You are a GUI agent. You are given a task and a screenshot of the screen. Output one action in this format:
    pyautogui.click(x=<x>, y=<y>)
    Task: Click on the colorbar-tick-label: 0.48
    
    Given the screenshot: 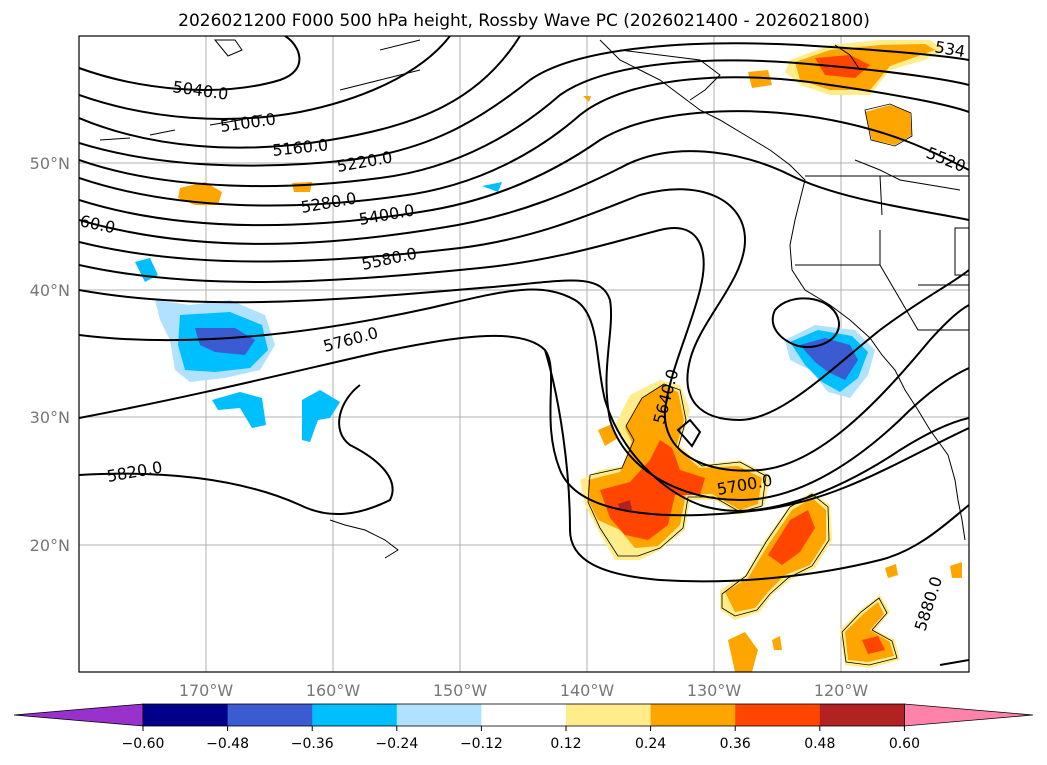 What is the action you would take?
    pyautogui.click(x=819, y=744)
    